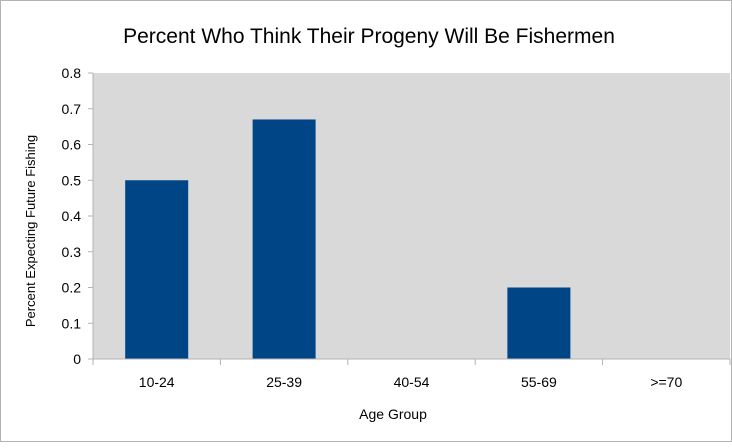 This screenshot has width=732, height=448. I want to click on y-axis: 0 0.1 0.2 0.3 0.4 0.5 0.6 0.7 0.8, so click(78, 216).